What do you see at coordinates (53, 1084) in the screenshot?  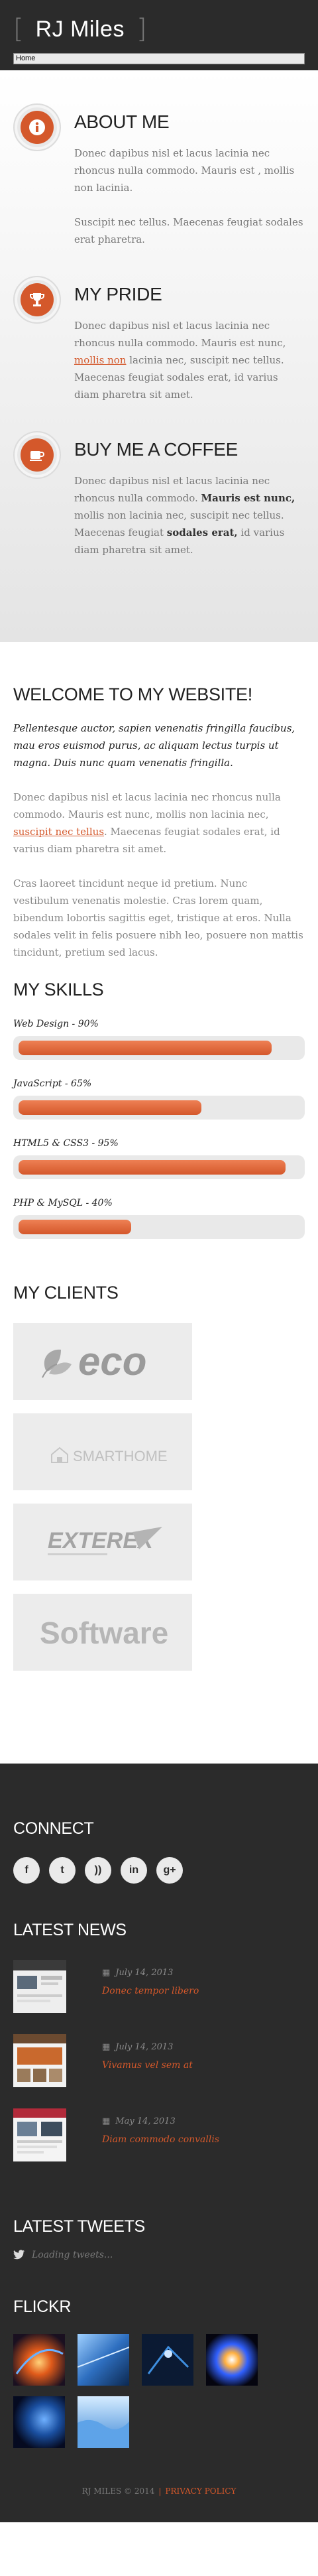 I see `skill-label: JavaScript - 65%` at bounding box center [53, 1084].